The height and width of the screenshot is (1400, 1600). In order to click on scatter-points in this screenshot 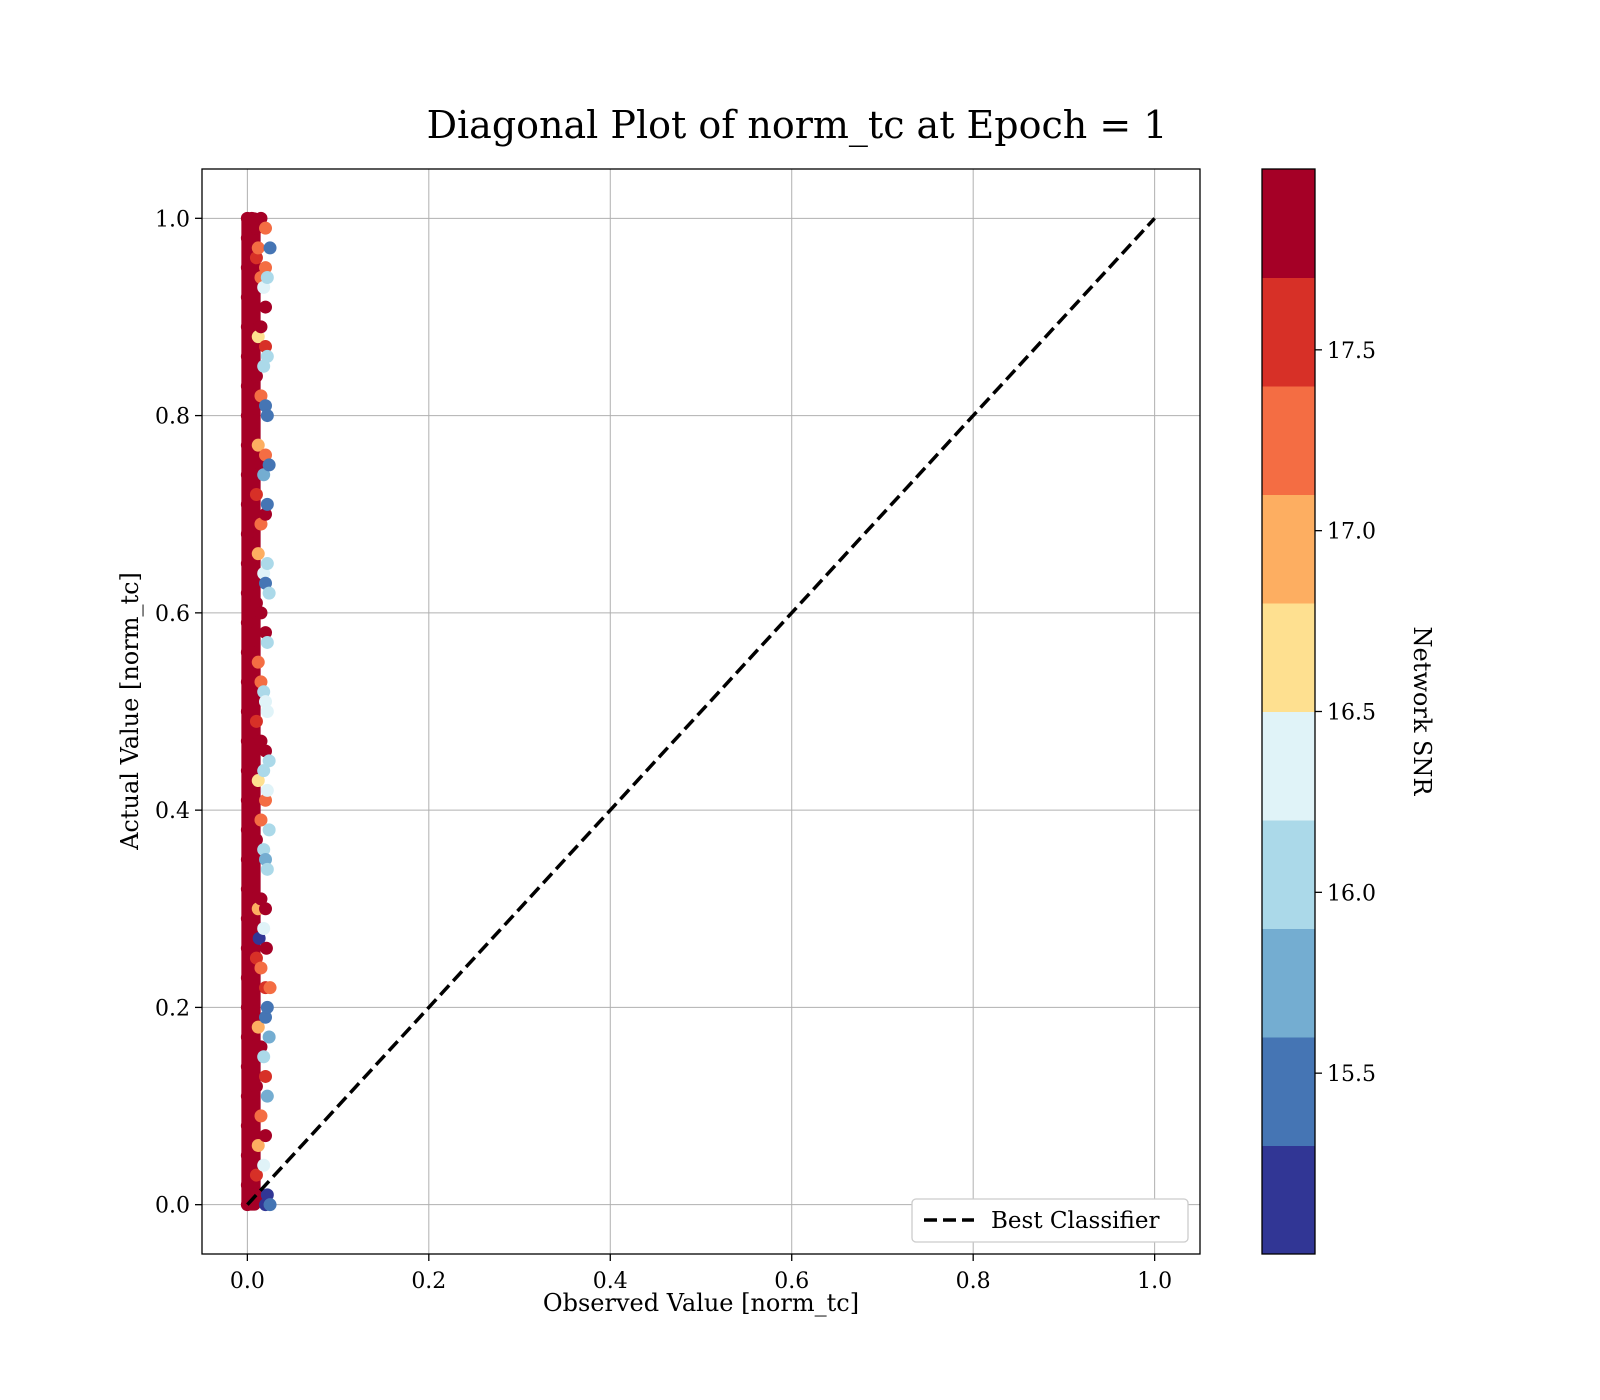, I will do `click(258, 711)`.